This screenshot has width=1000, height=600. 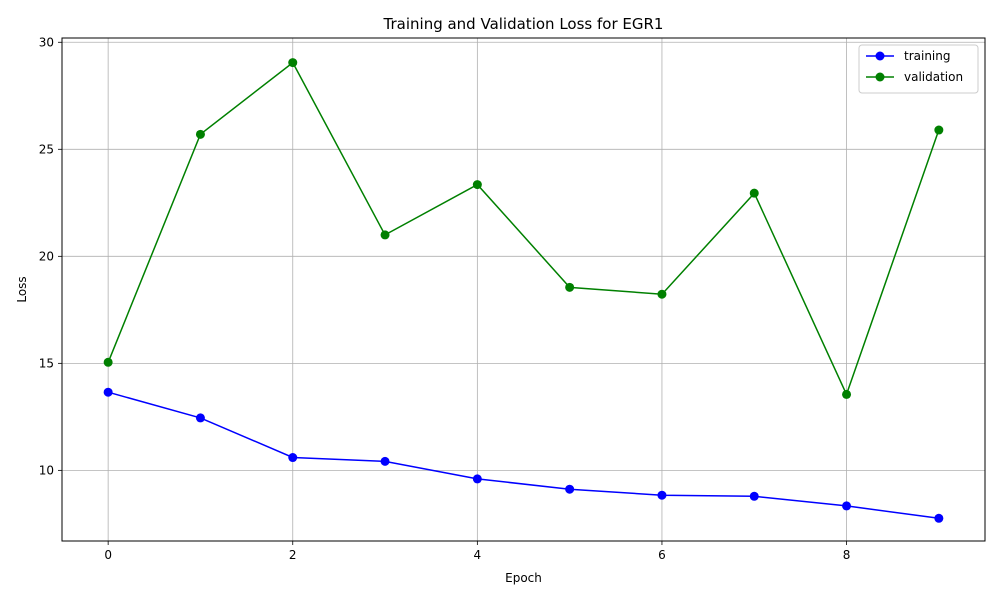 I want to click on y-tick-label: 20, so click(x=46, y=256).